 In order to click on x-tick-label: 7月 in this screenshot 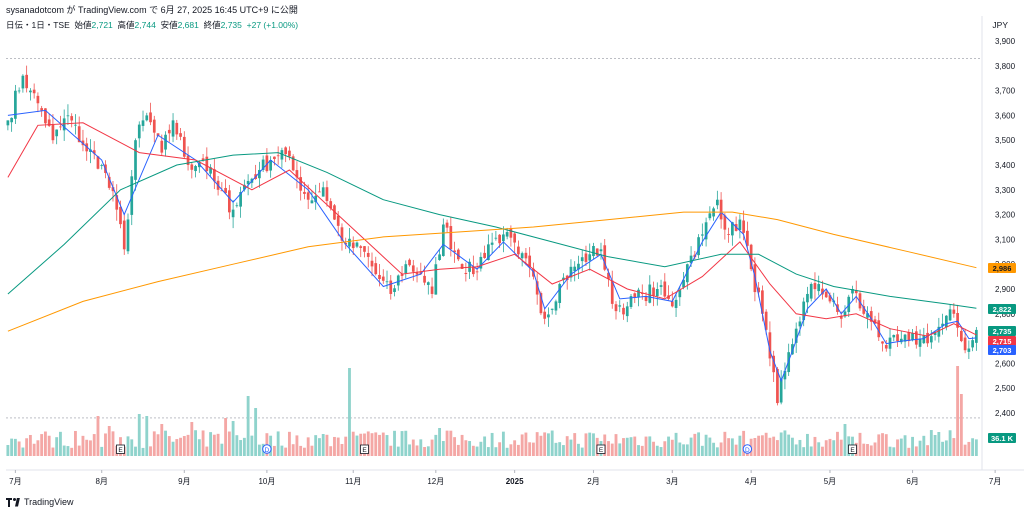, I will do `click(995, 481)`.